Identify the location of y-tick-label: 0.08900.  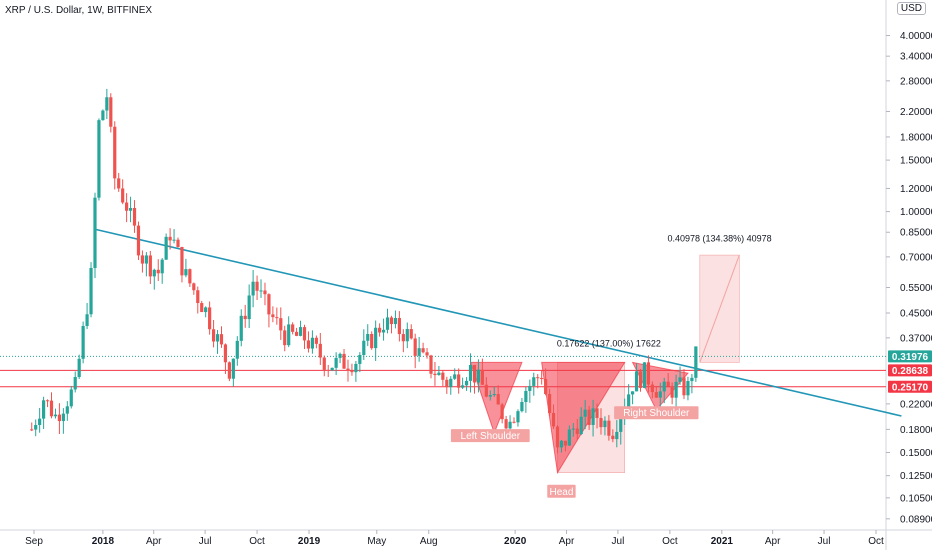
(916, 519).